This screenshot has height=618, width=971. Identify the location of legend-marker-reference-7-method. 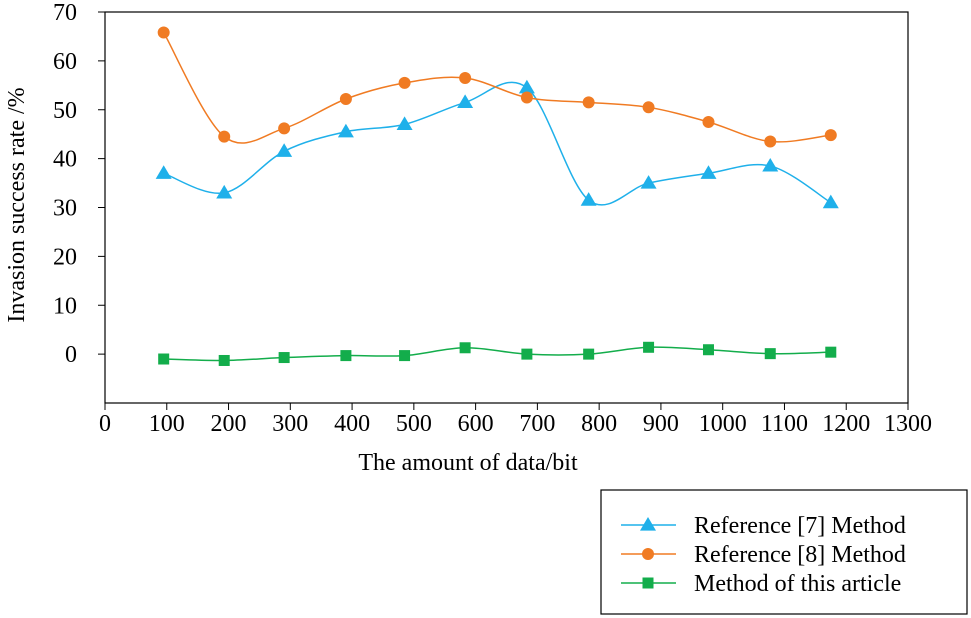
(648, 524).